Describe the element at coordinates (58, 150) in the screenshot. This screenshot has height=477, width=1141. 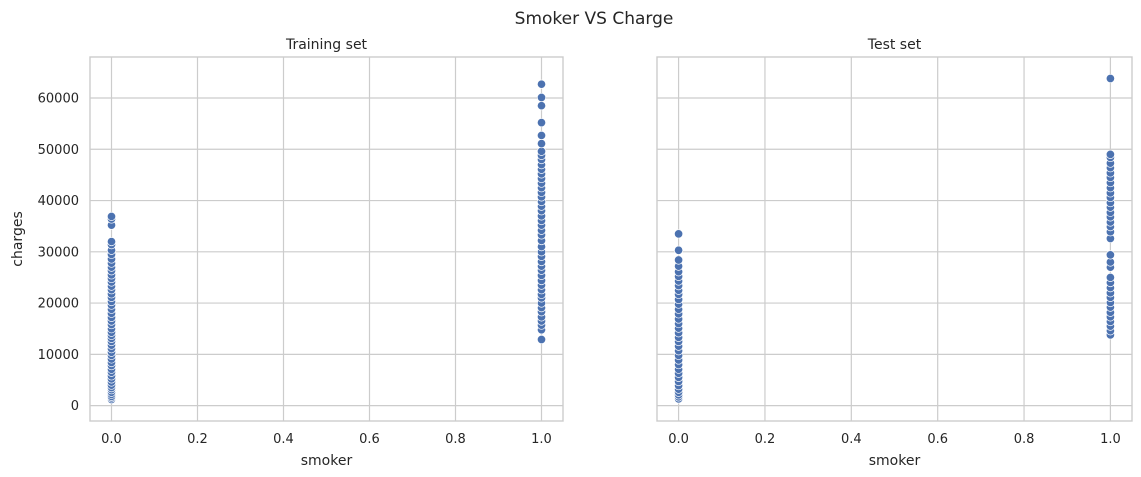
I see `y-tick-label: 50000` at that location.